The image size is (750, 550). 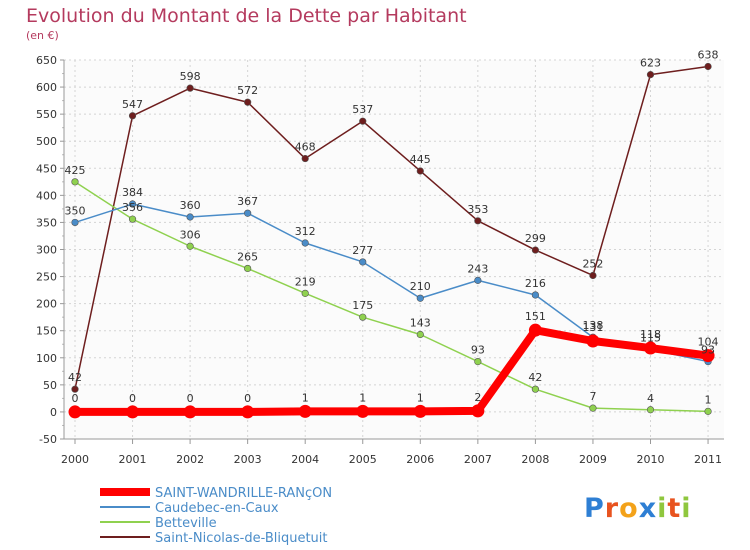 I want to click on data-label: 175, so click(x=362, y=305).